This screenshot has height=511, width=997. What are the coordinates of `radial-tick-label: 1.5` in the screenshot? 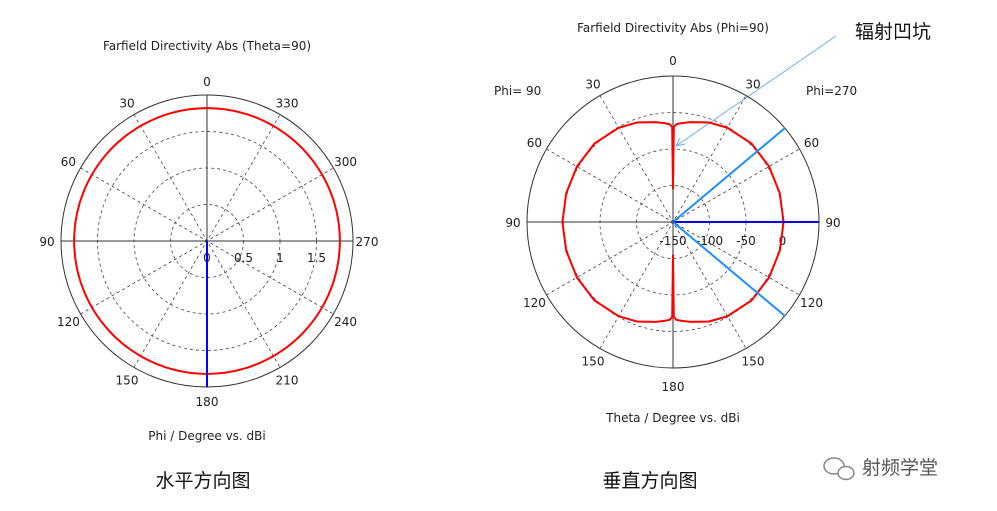 It's located at (316, 258).